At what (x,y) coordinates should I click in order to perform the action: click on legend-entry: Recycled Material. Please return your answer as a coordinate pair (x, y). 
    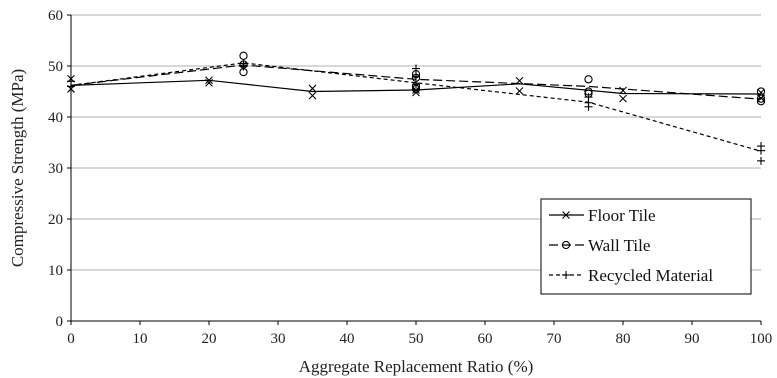
    Looking at the image, I should click on (631, 275).